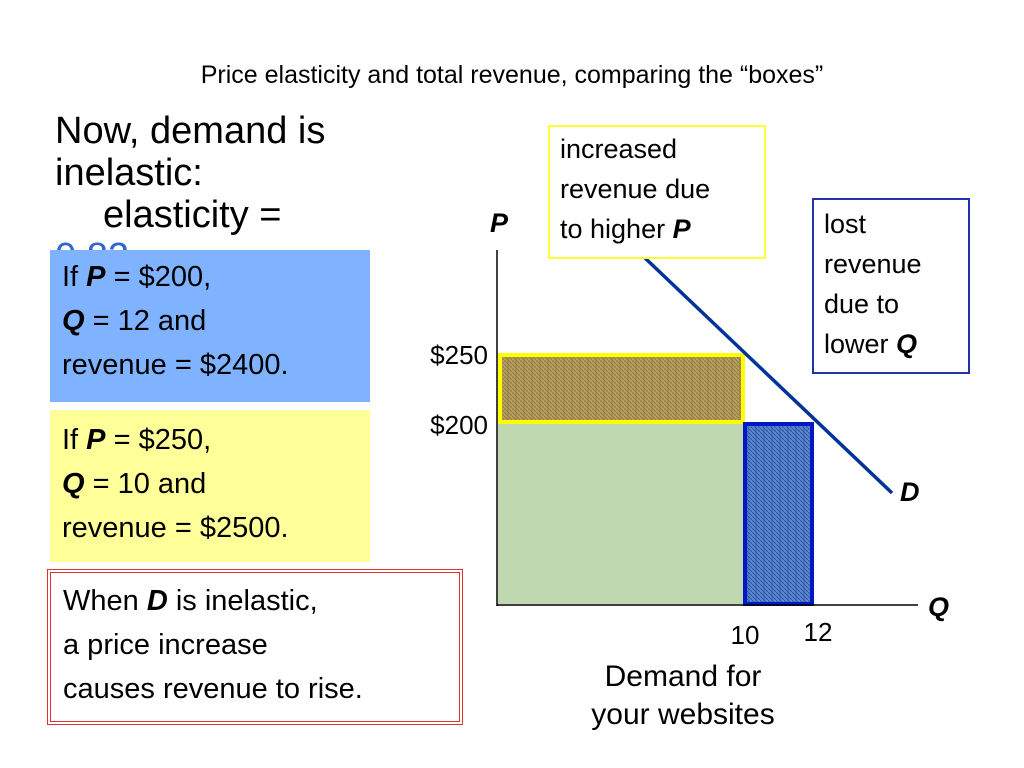  I want to click on callout-lost-line-1: lost, so click(845, 224).